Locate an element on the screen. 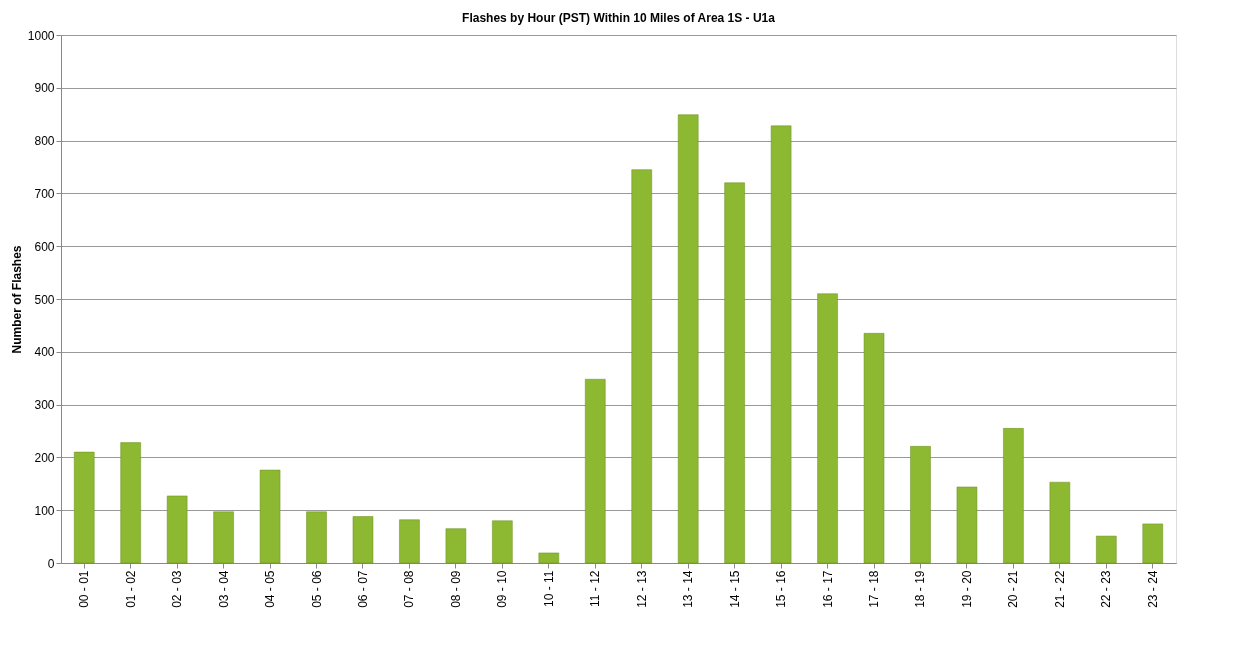  x-tick-label: 01 - 02 is located at coordinates (130, 589).